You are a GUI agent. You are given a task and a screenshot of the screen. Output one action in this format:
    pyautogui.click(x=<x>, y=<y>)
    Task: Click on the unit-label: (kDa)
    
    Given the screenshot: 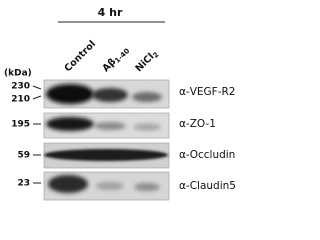 What is the action you would take?
    pyautogui.click(x=18, y=74)
    